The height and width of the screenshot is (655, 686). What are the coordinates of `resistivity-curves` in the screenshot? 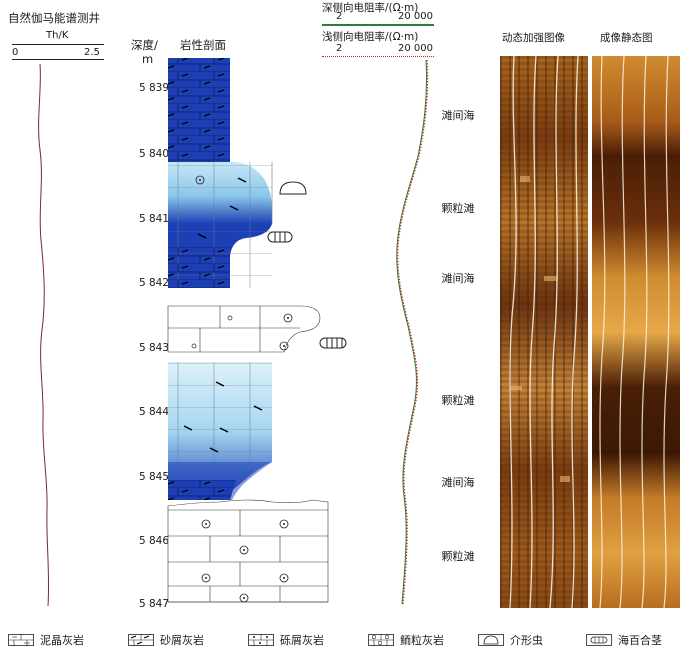 It's located at (412, 332).